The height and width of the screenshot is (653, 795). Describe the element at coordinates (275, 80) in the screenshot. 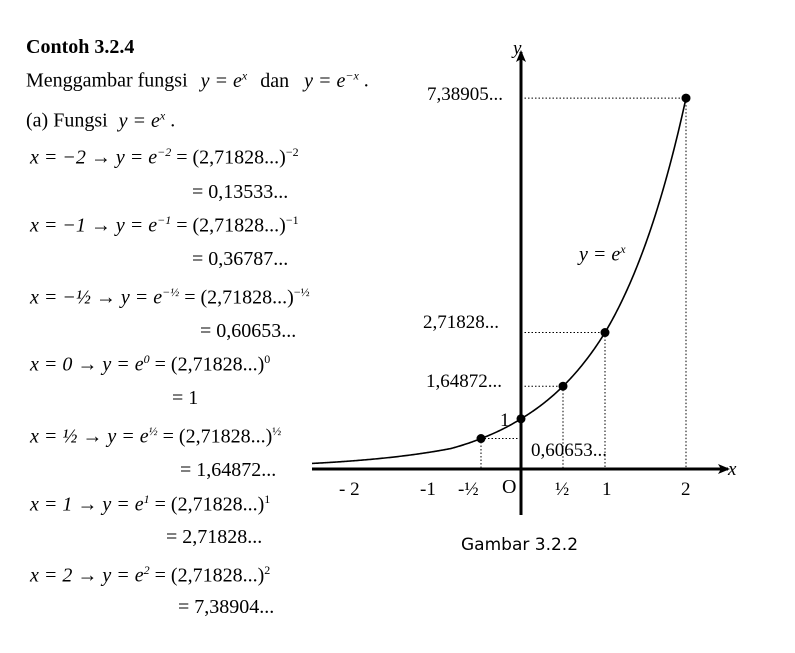

I see `intro-connector: dan` at that location.